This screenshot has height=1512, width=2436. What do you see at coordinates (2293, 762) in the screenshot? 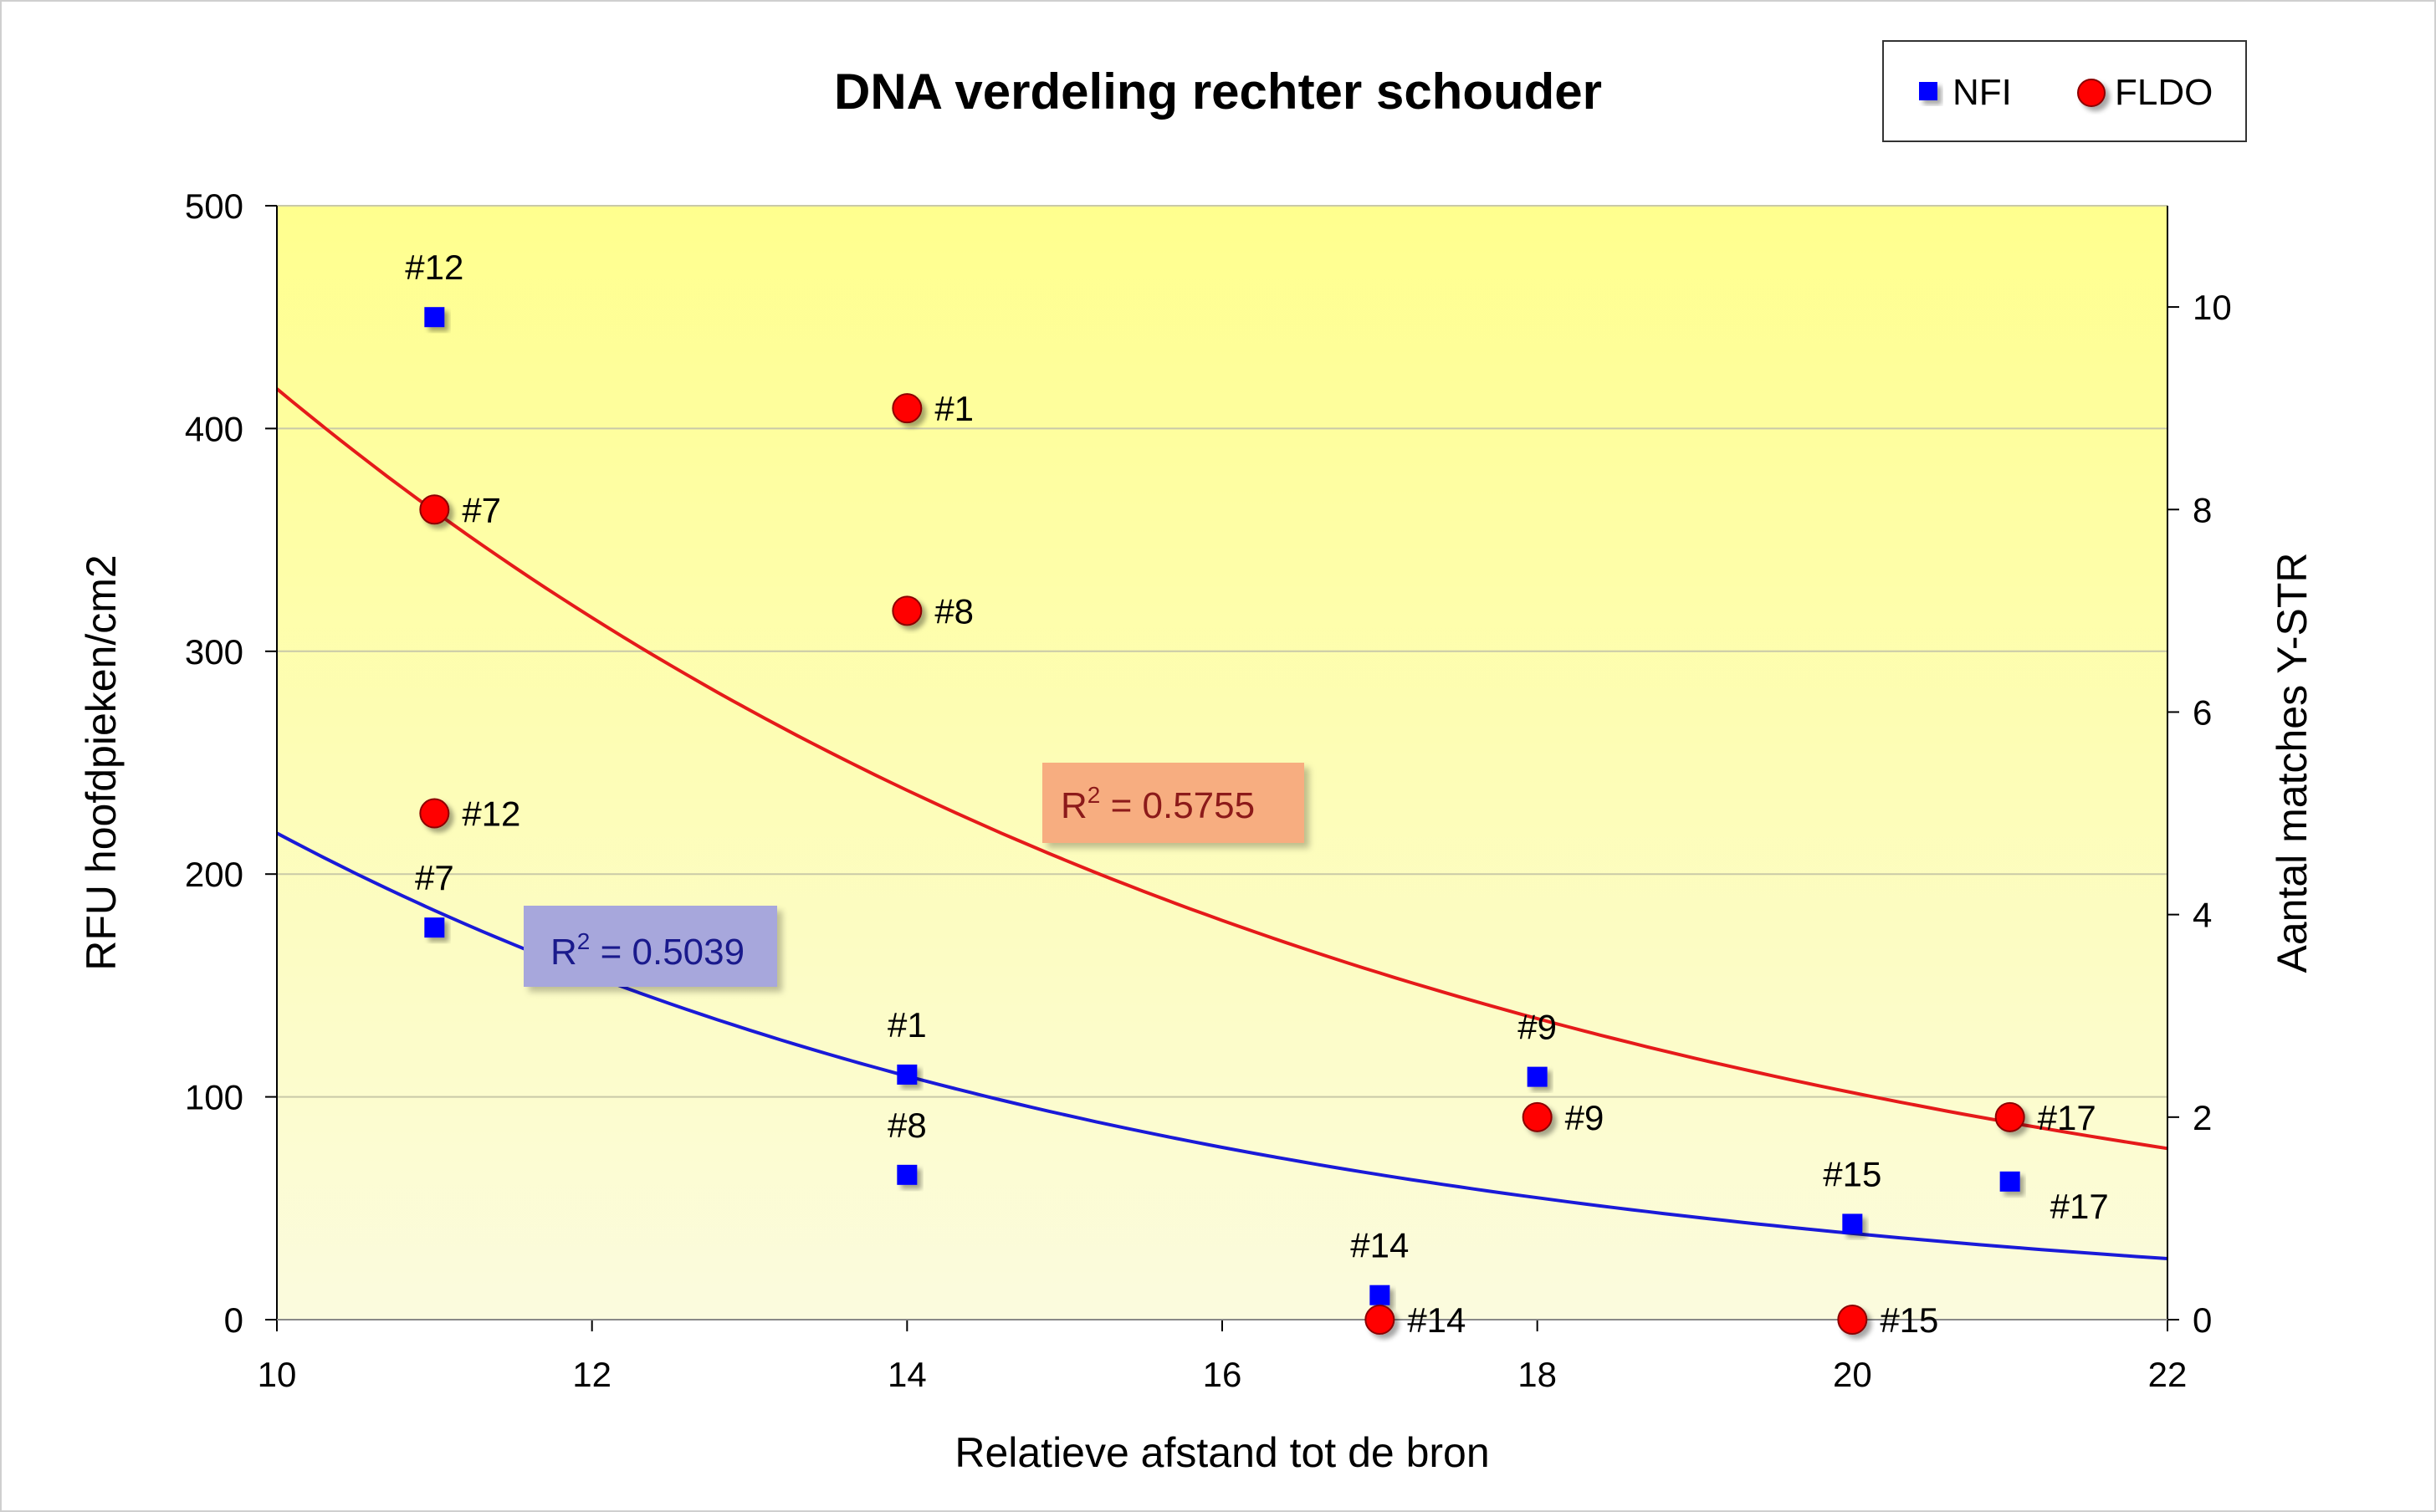
I see `y2-axis-title: Aantal matches Y-STR` at bounding box center [2293, 762].